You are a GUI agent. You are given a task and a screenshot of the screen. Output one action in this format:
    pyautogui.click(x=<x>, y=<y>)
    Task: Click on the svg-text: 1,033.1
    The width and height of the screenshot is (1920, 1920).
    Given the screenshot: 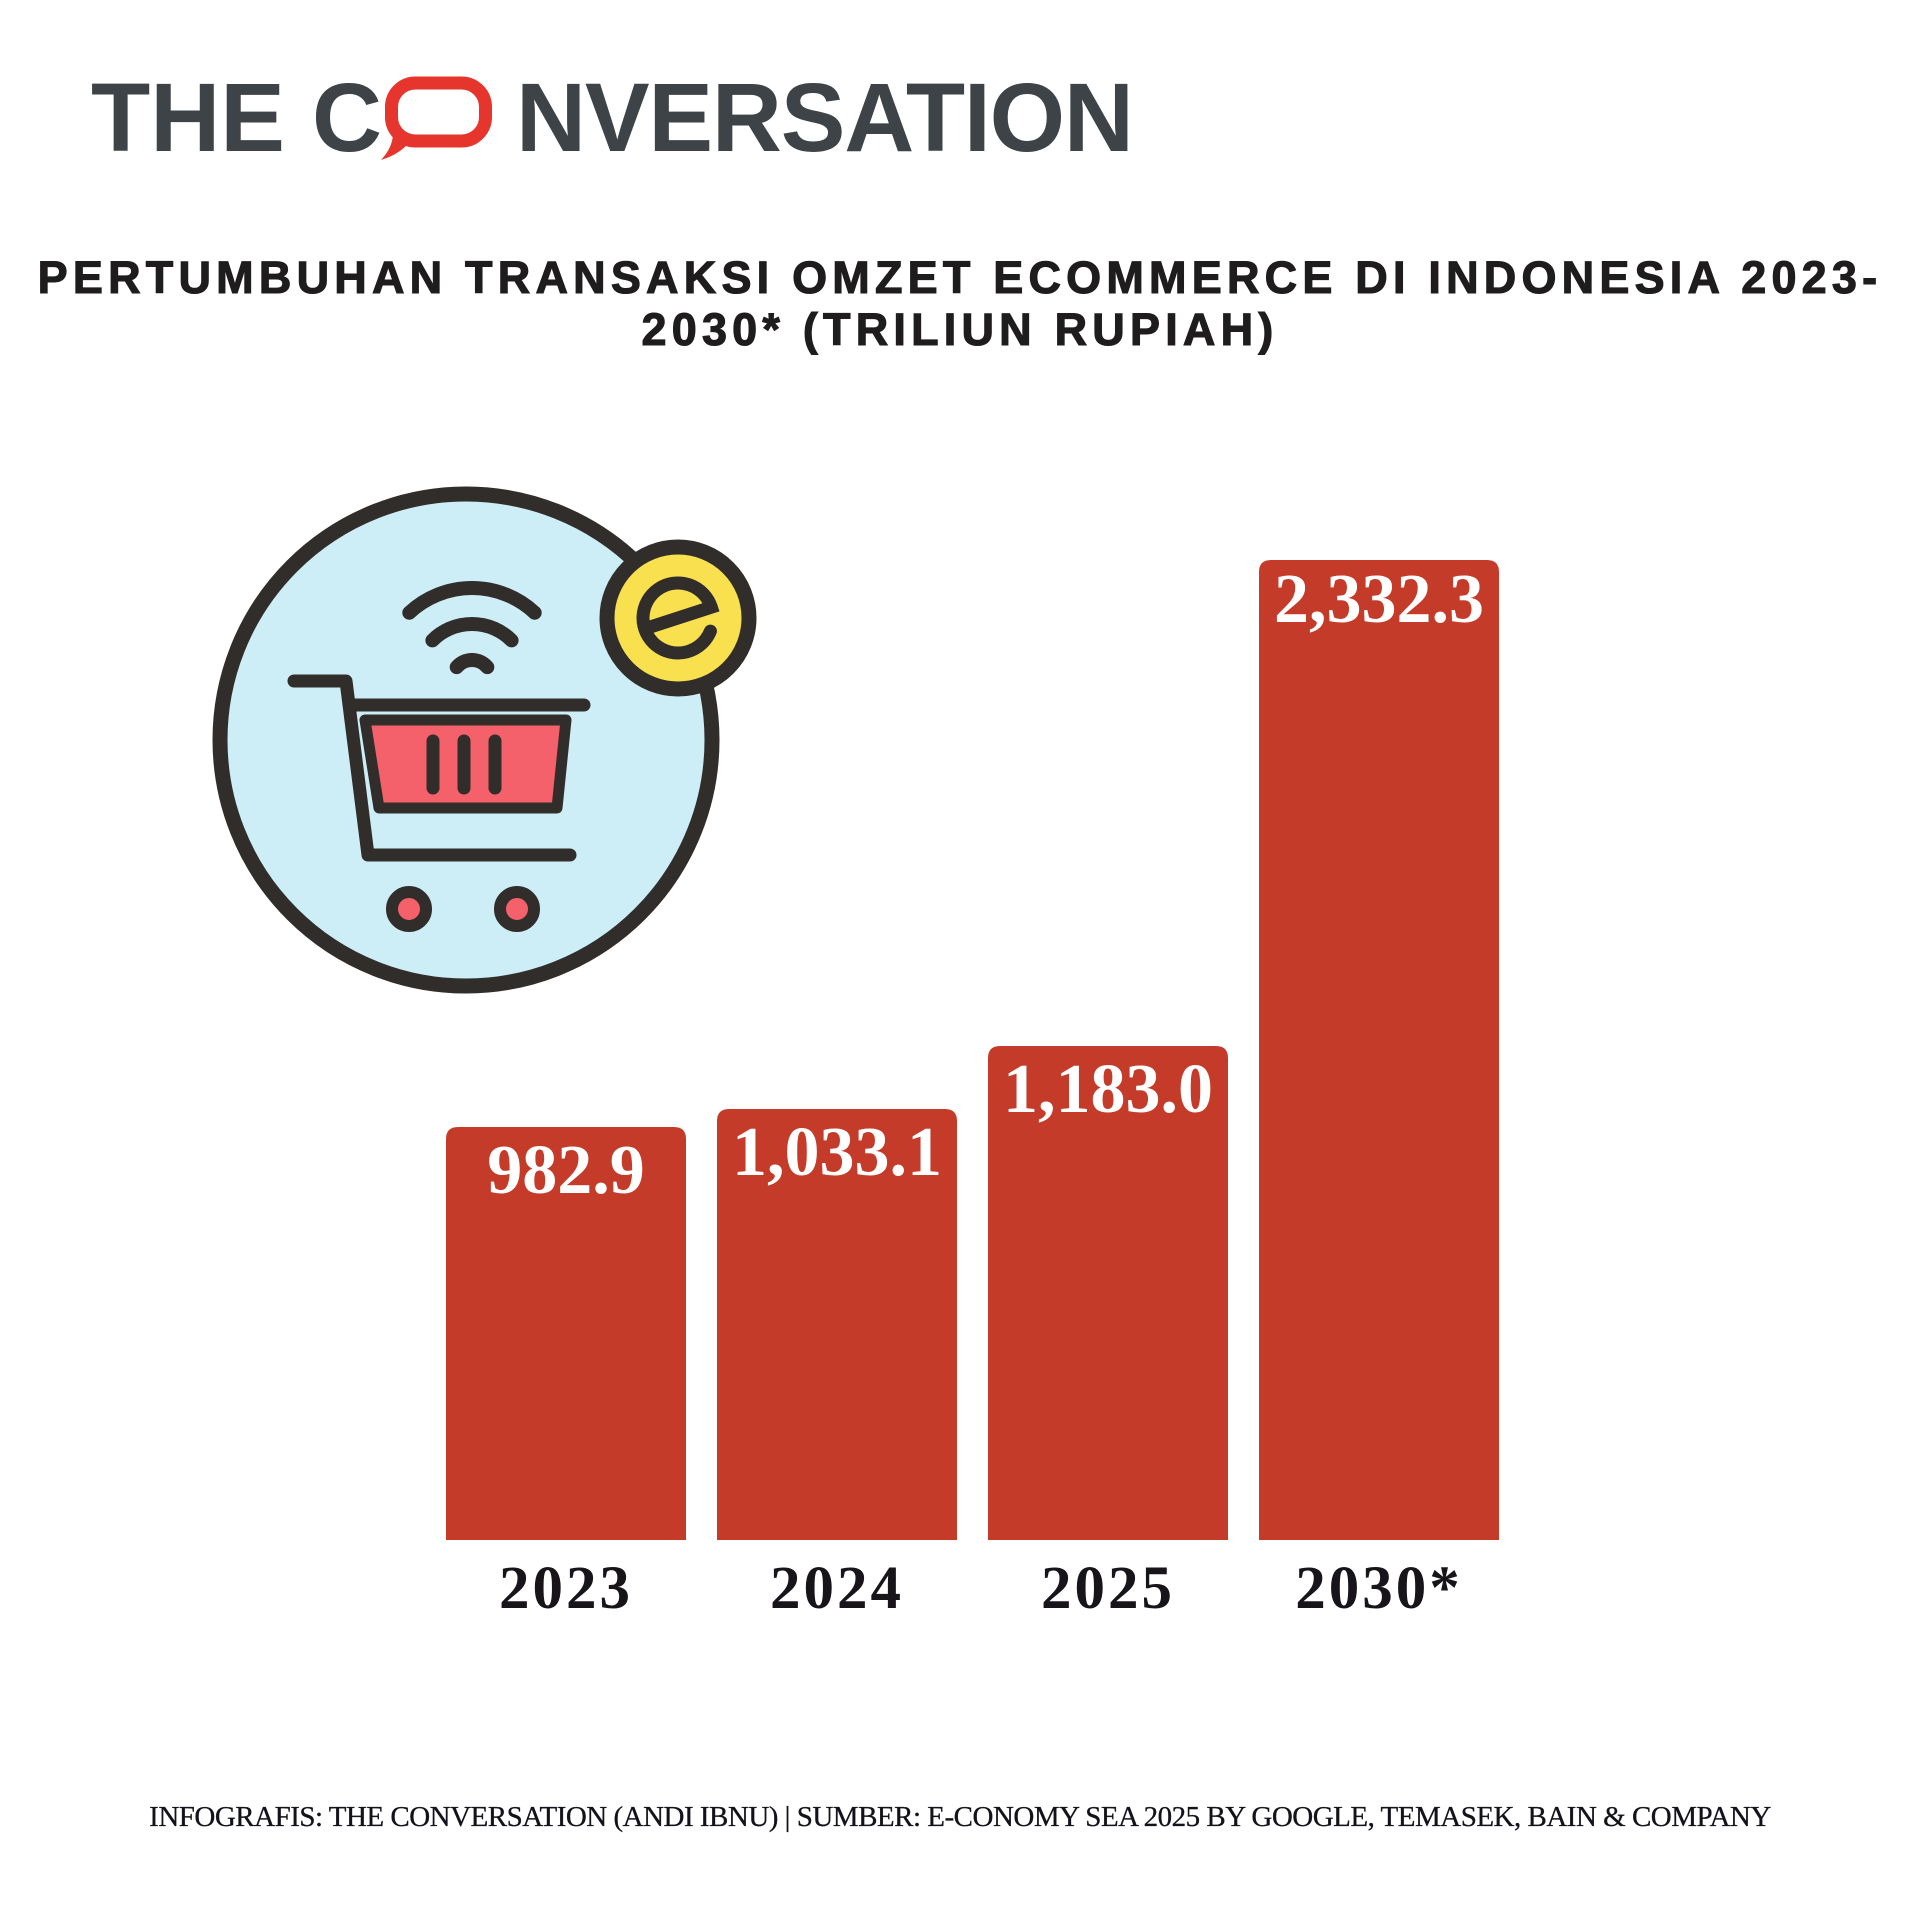 What is the action you would take?
    pyautogui.click(x=837, y=1152)
    